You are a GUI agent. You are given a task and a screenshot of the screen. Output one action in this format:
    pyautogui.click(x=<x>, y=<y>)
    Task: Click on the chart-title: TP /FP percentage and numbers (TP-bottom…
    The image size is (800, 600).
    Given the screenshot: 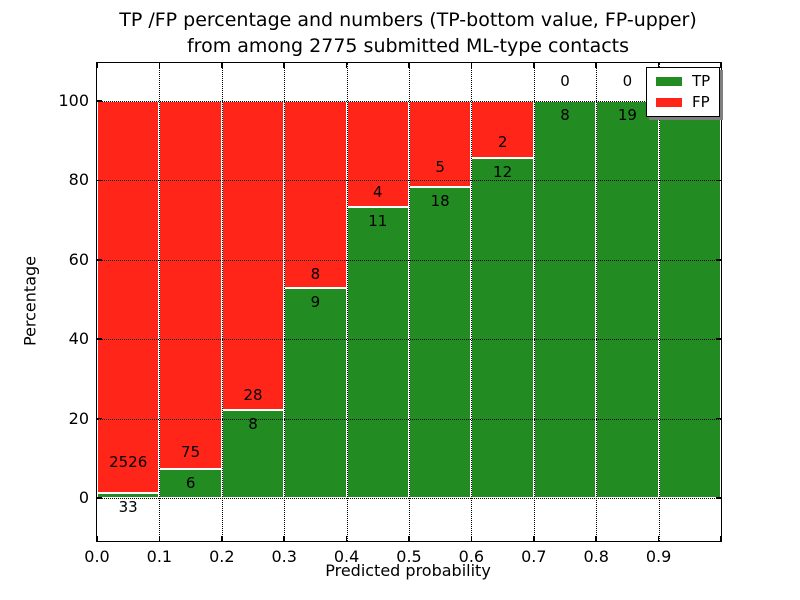 What is the action you would take?
    pyautogui.click(x=408, y=33)
    